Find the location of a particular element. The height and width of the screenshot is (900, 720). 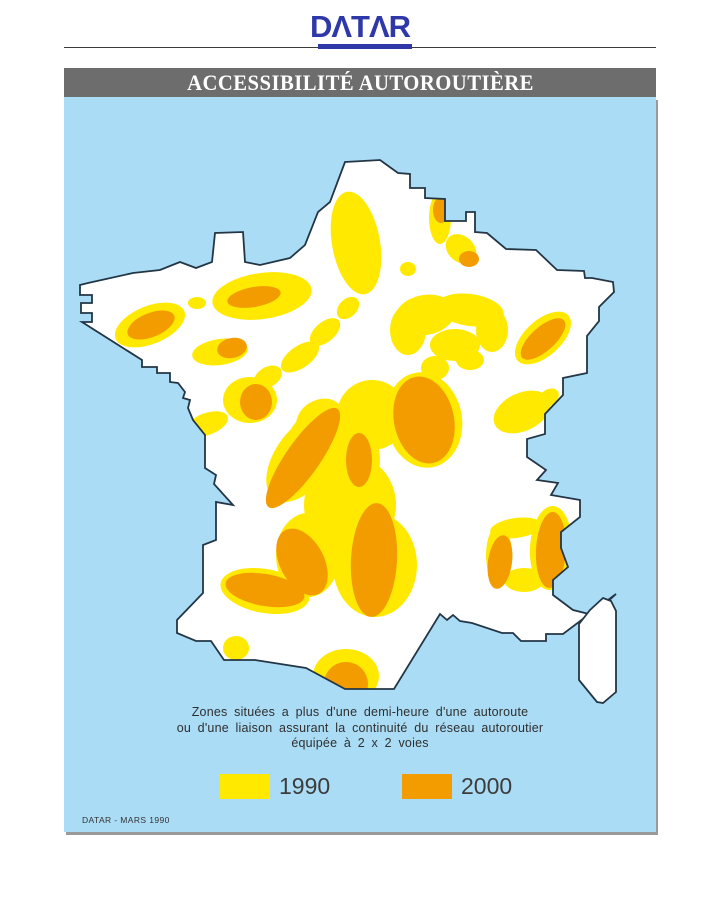

corsica-island is located at coordinates (597, 650).